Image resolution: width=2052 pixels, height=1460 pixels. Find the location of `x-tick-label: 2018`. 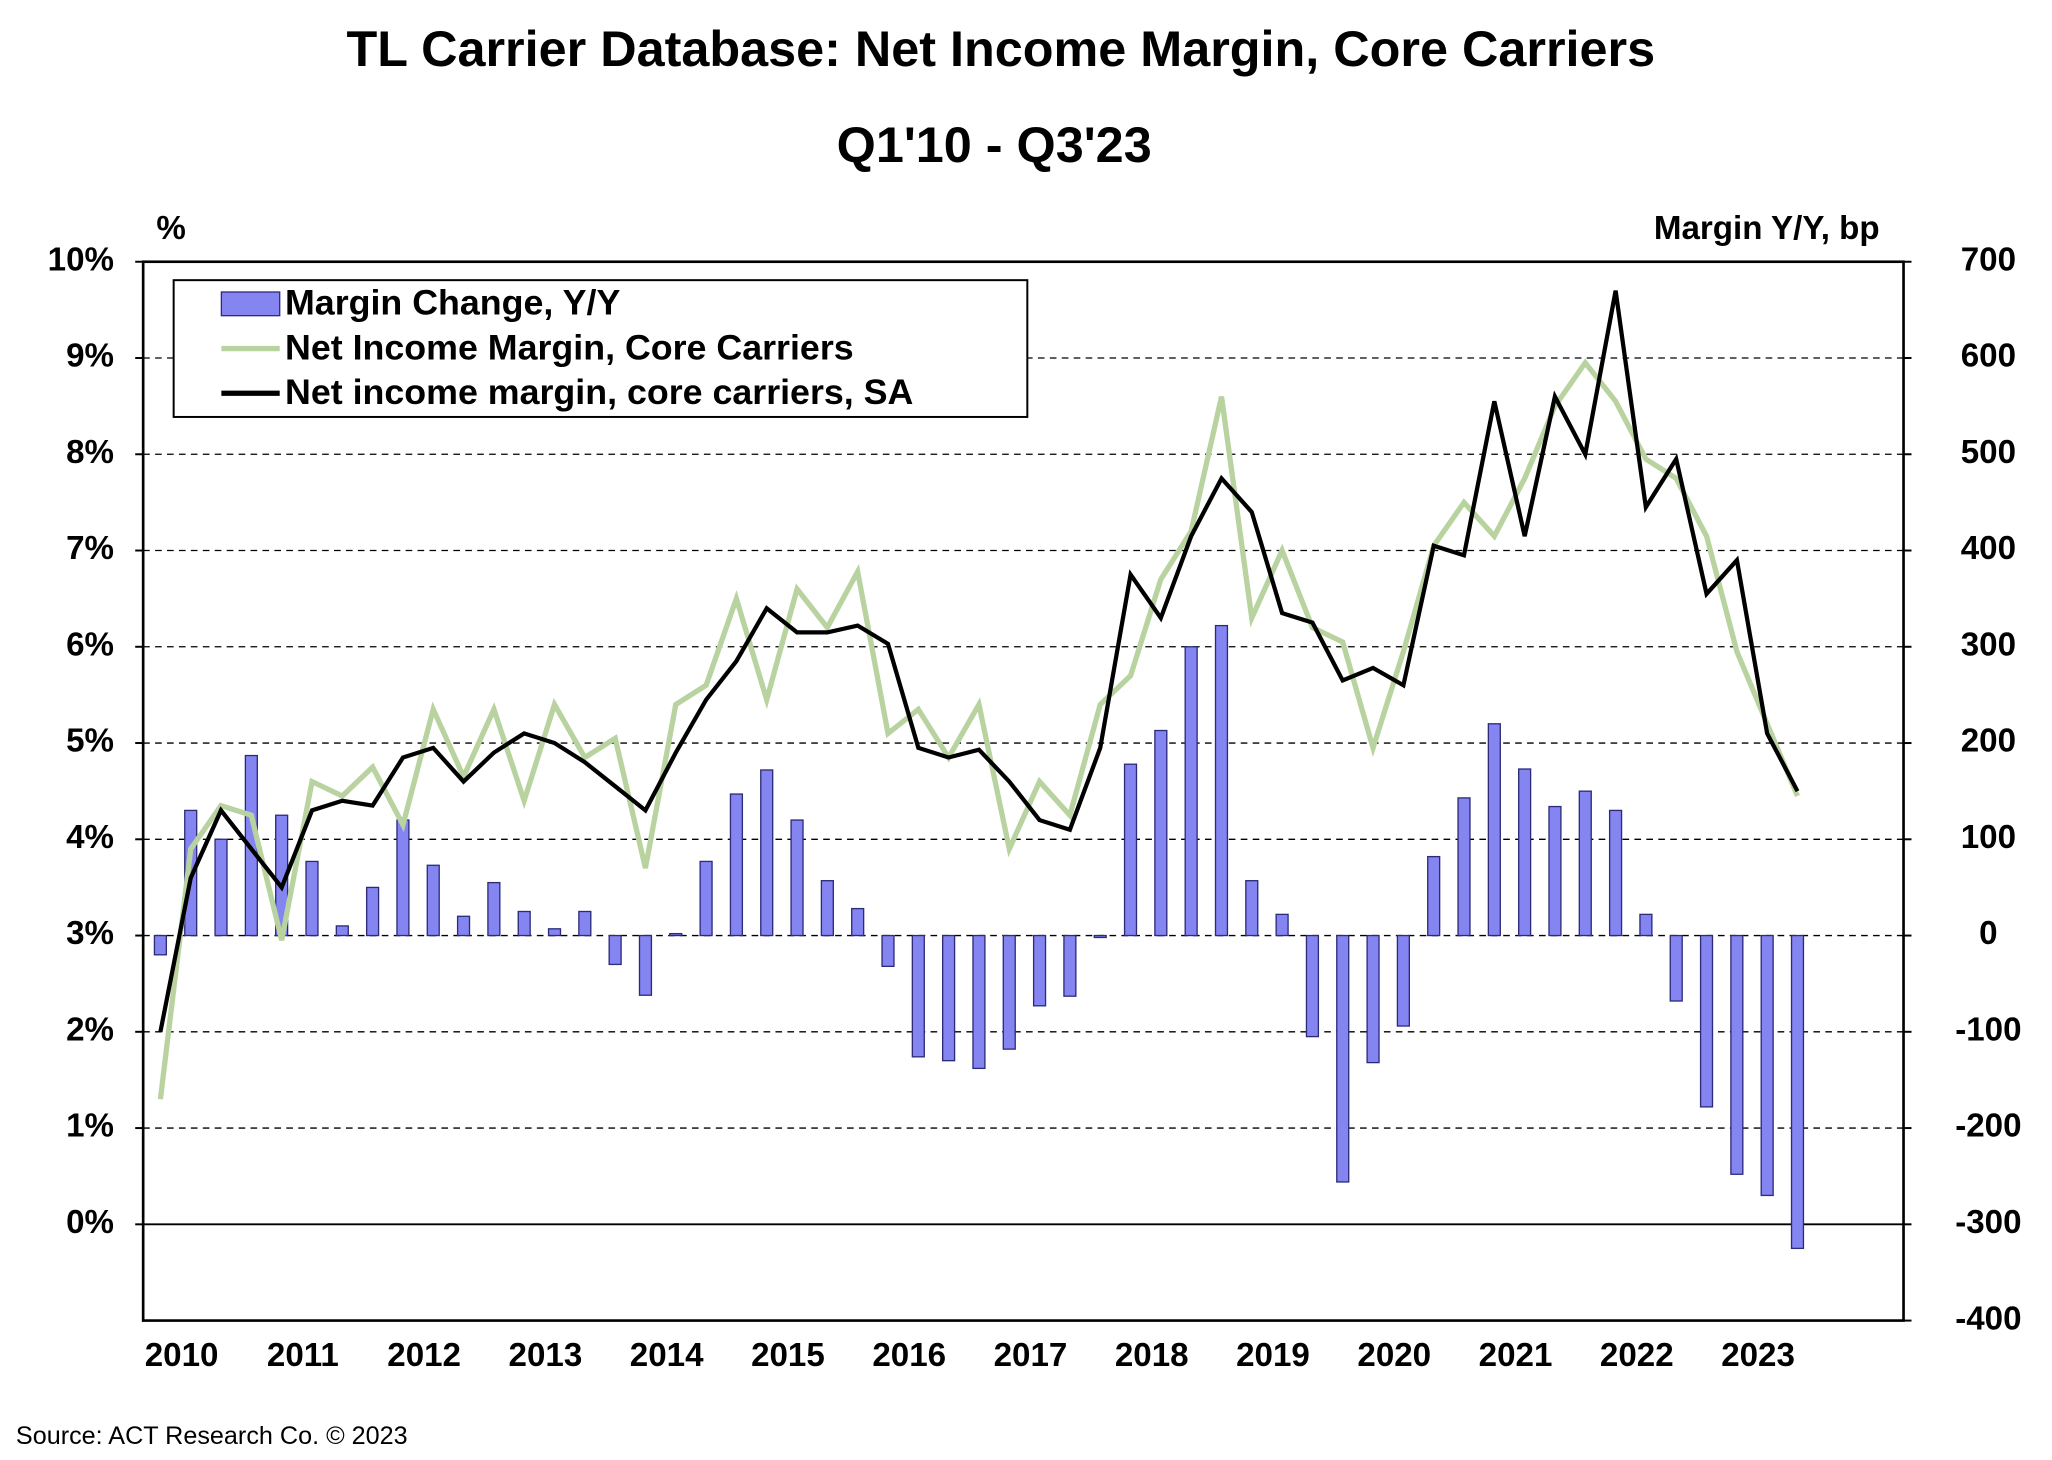

x-tick-label: 2018 is located at coordinates (1152, 1354).